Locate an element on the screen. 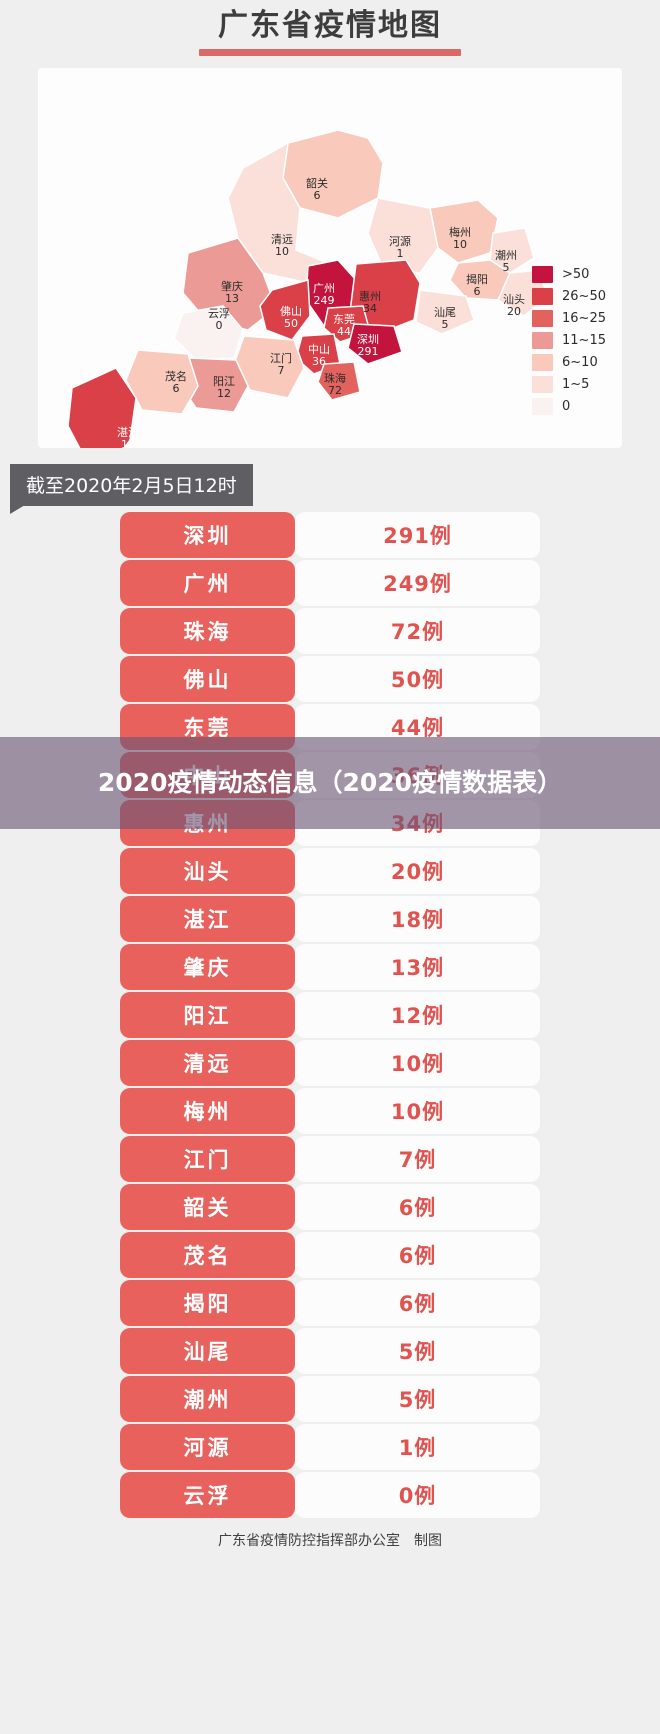  table-row: 深圳 291例 is located at coordinates (330, 534).